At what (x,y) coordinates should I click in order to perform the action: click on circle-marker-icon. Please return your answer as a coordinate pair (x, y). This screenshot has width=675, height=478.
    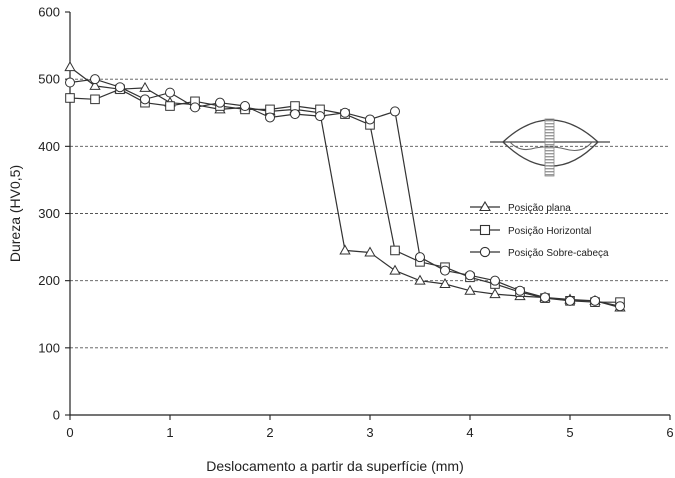
    Looking at the image, I should click on (485, 252).